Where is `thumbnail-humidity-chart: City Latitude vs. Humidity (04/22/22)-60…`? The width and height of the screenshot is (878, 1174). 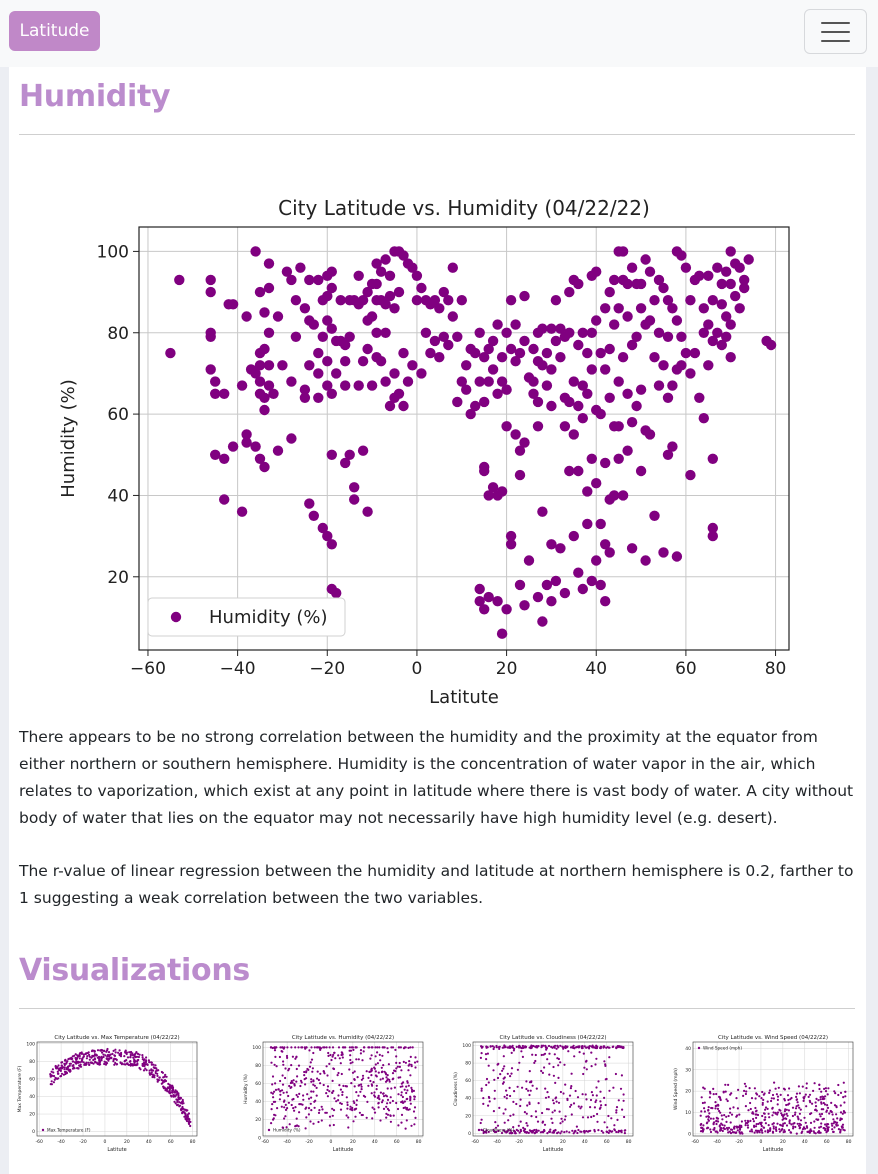
thumbnail-humidity-chart: City Latitude vs. Humidity (04/22/22)-60… is located at coordinates (334, 1094).